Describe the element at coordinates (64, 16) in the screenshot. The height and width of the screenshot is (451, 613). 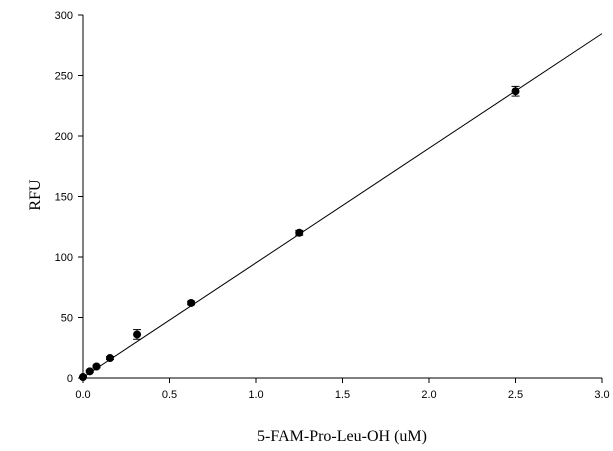
I see `y-tick-label: 300` at that location.